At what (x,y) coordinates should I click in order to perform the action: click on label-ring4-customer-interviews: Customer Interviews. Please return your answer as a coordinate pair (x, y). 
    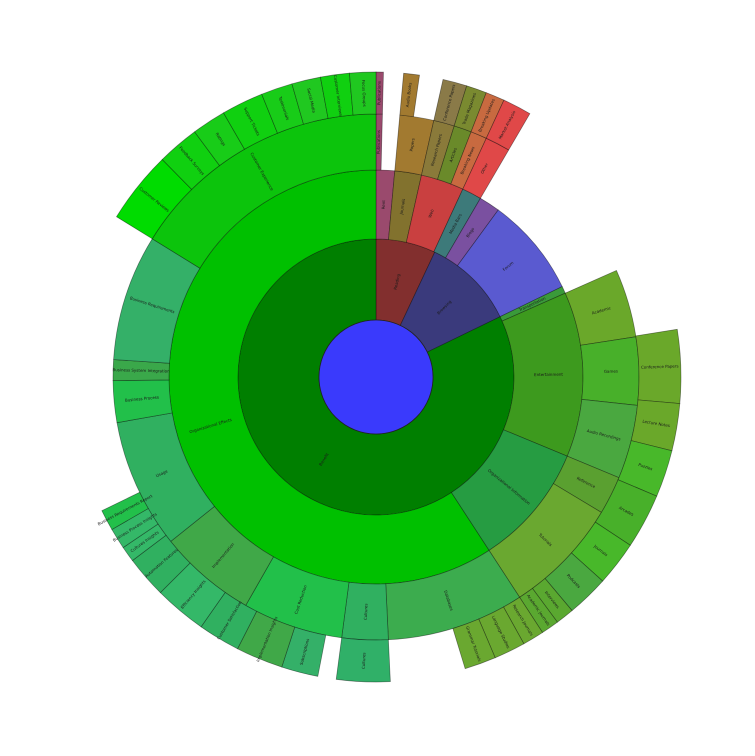
    Looking at the image, I should click on (338, 96).